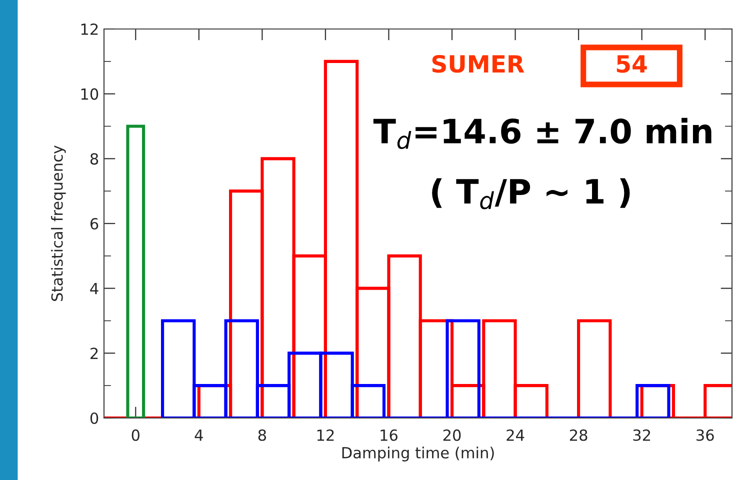 Image resolution: width=747 pixels, height=480 pixels. What do you see at coordinates (94, 288) in the screenshot?
I see `y-tick-label: 4` at bounding box center [94, 288].